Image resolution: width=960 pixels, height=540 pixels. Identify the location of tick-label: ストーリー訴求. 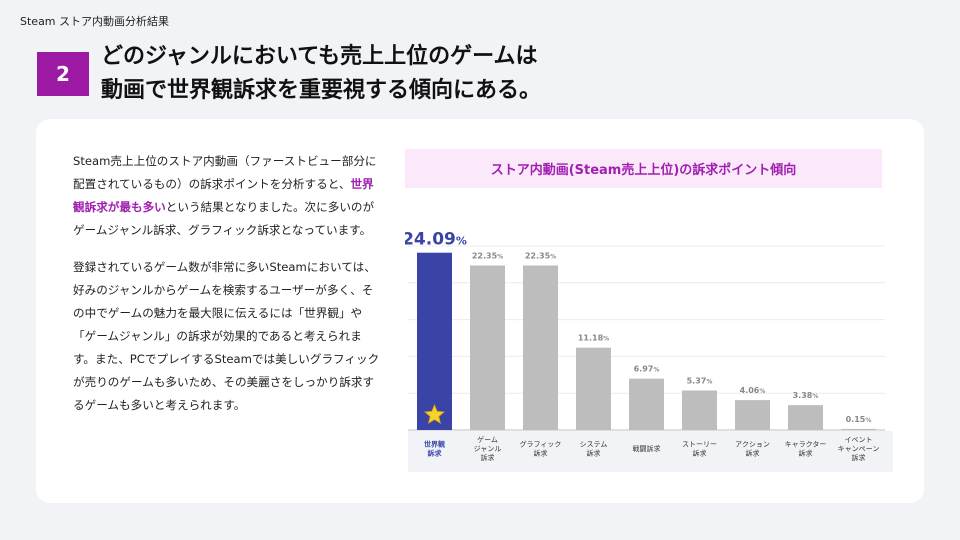
(699, 448).